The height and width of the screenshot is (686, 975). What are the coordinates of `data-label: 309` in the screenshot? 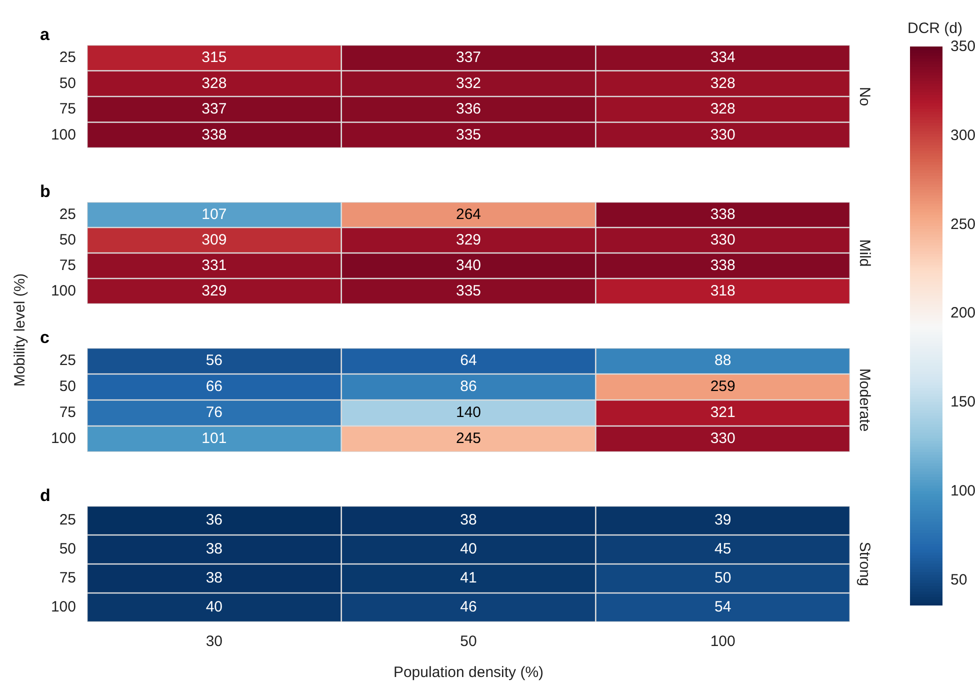 It's located at (214, 239).